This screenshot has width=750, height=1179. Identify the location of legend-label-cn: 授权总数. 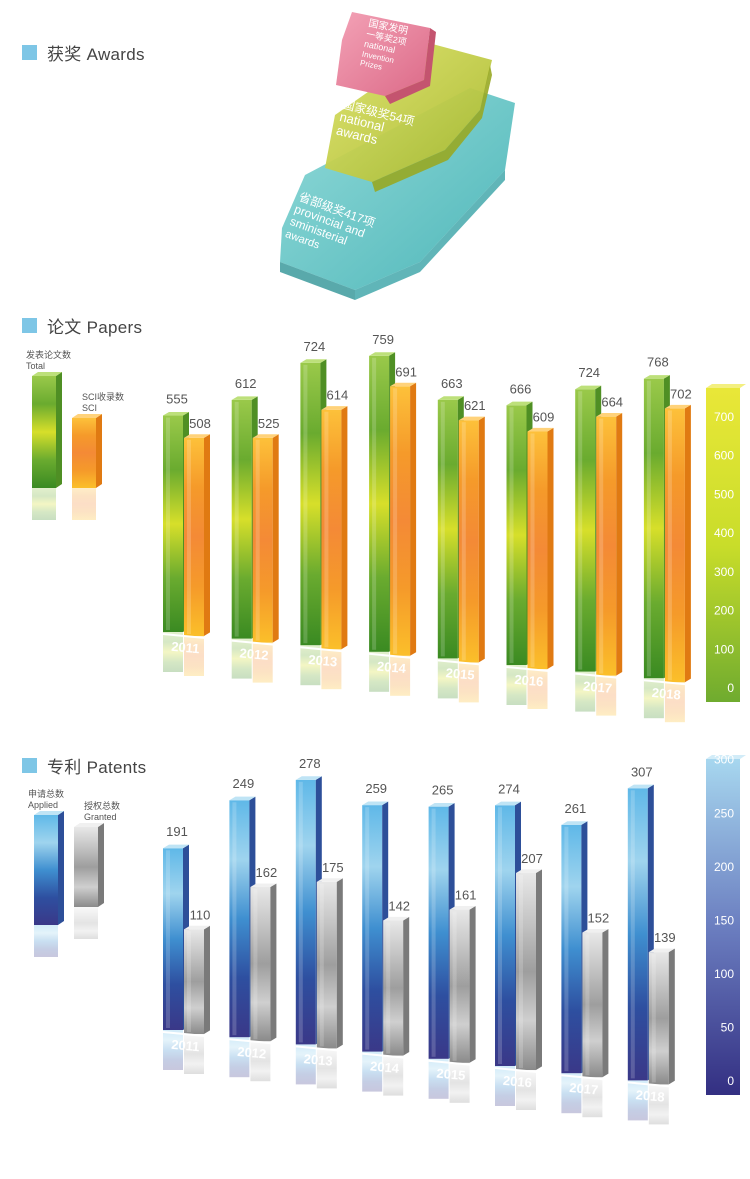
(102, 805).